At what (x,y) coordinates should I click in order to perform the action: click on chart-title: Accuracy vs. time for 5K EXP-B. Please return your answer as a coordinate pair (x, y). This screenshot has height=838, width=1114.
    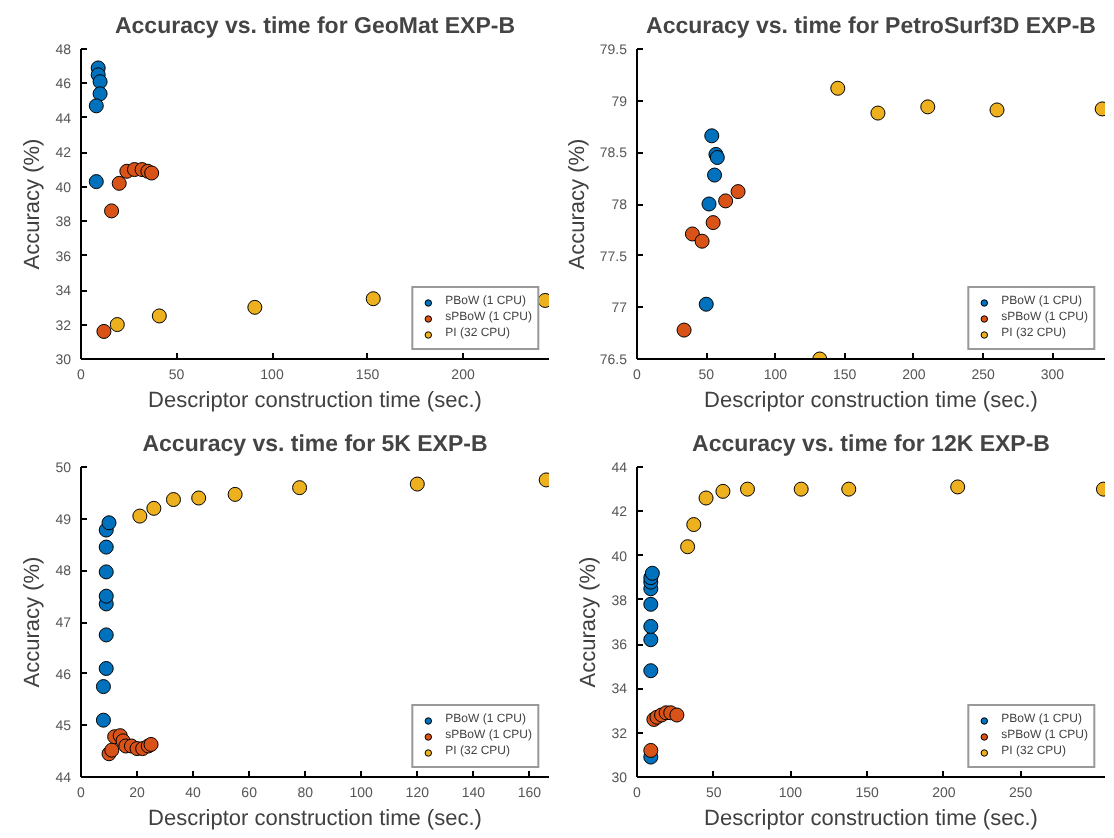
    Looking at the image, I should click on (315, 445).